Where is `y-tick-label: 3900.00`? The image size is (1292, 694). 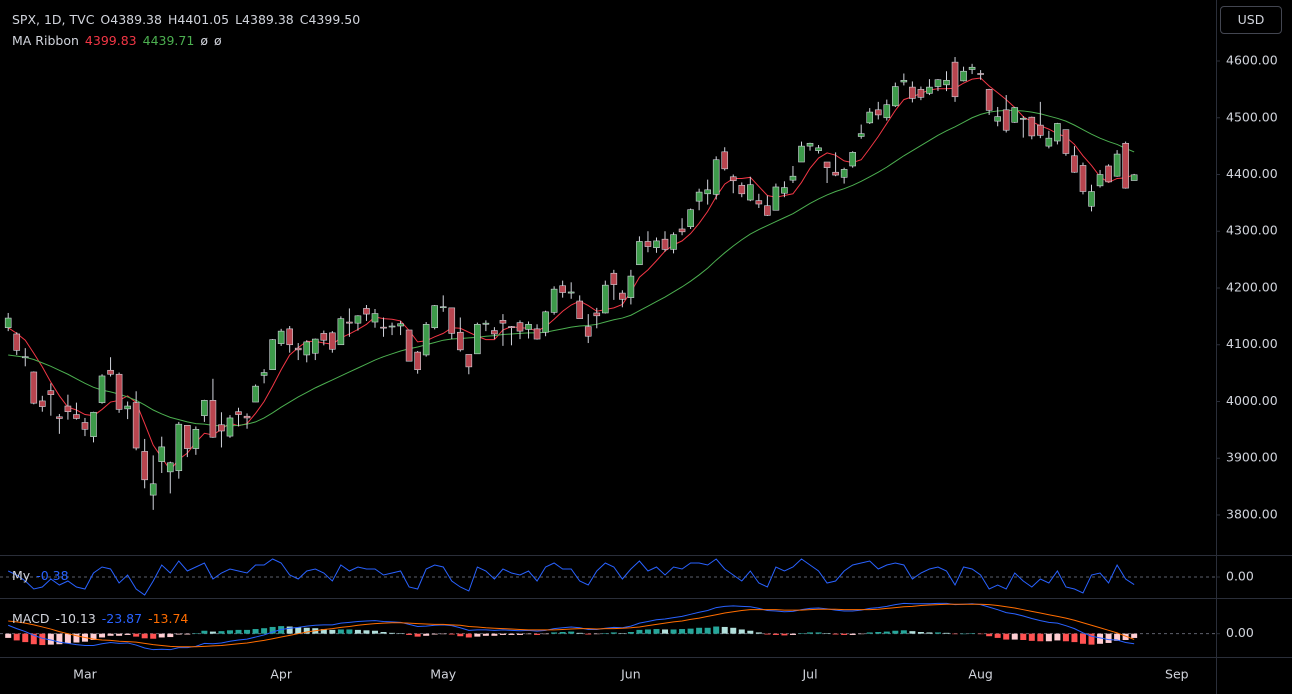 y-tick-label: 3900.00 is located at coordinates (1252, 457).